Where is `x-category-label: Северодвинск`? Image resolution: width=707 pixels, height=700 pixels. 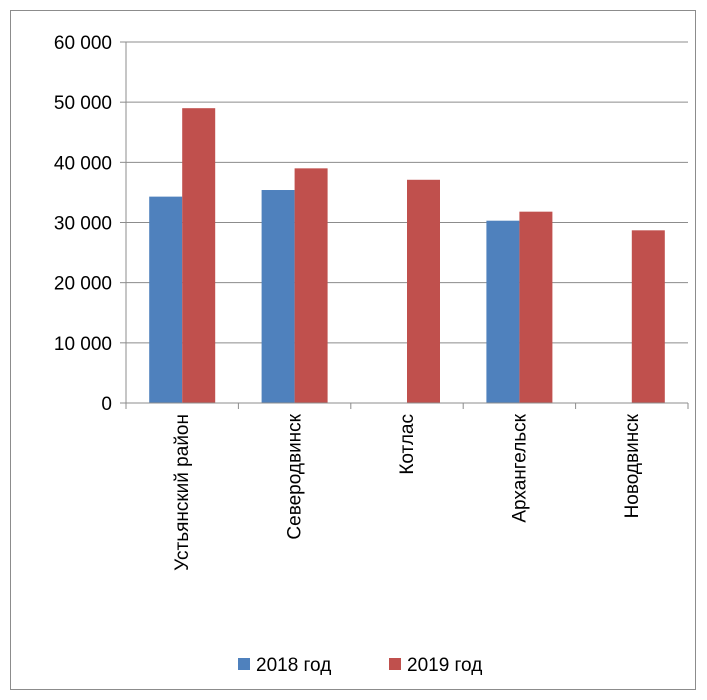 x-category-label: Северодвинск is located at coordinates (295, 476).